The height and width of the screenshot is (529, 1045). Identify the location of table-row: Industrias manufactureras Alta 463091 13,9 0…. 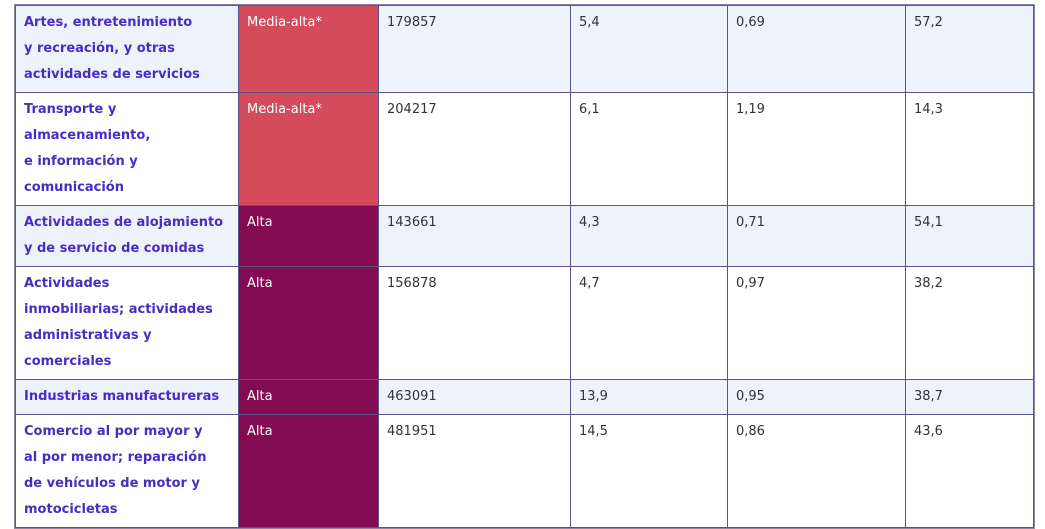
(524, 397).